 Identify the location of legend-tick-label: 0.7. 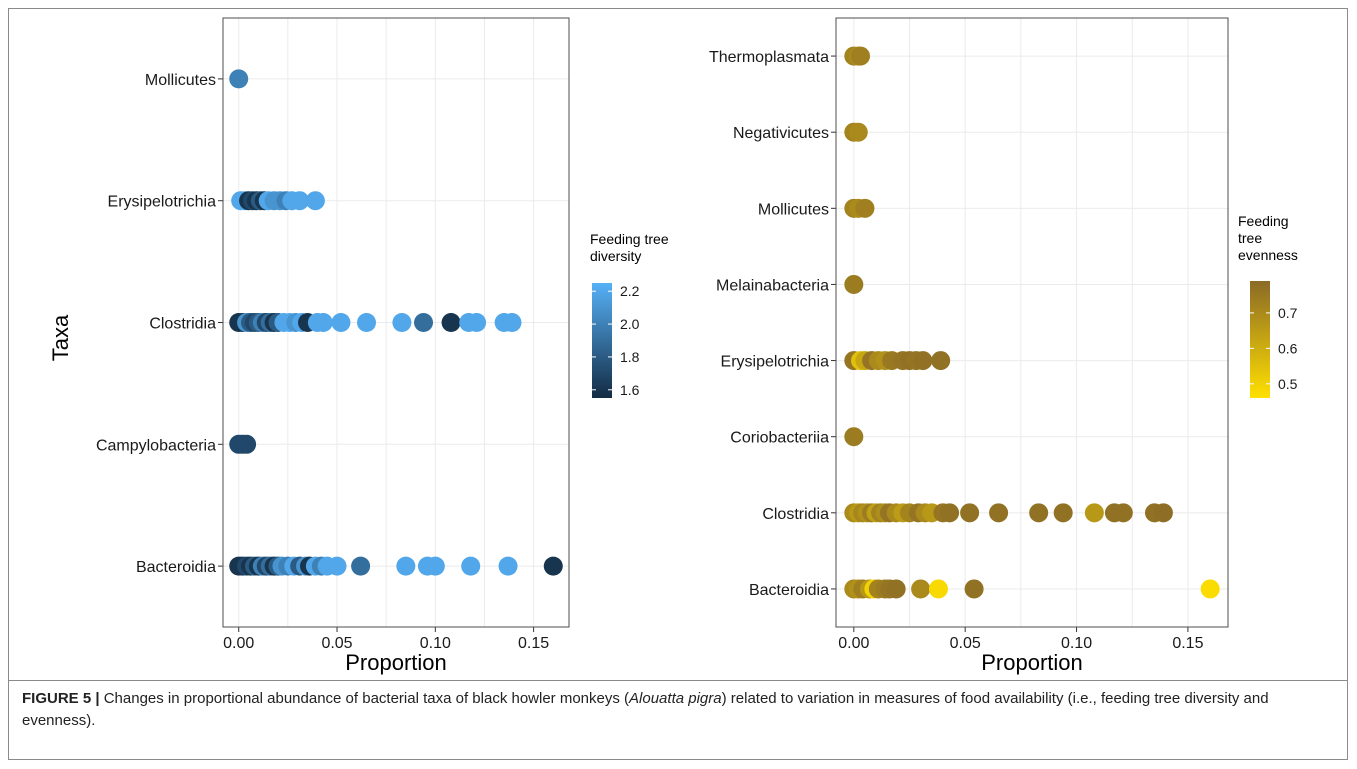
(1288, 313).